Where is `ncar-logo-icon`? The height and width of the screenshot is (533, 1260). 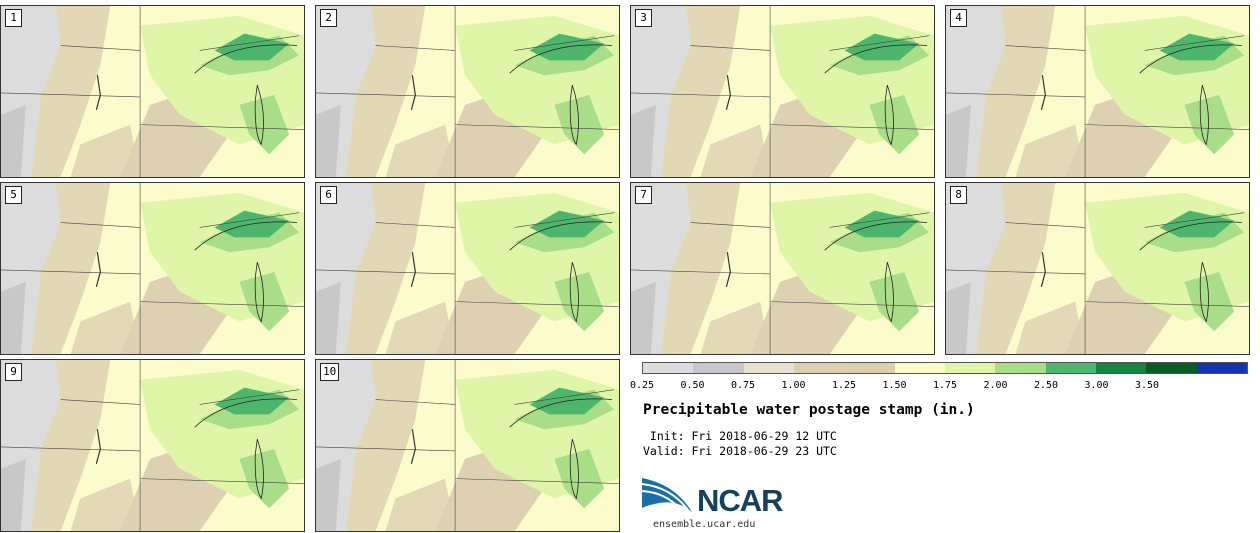
ncar-logo-icon is located at coordinates (667, 495).